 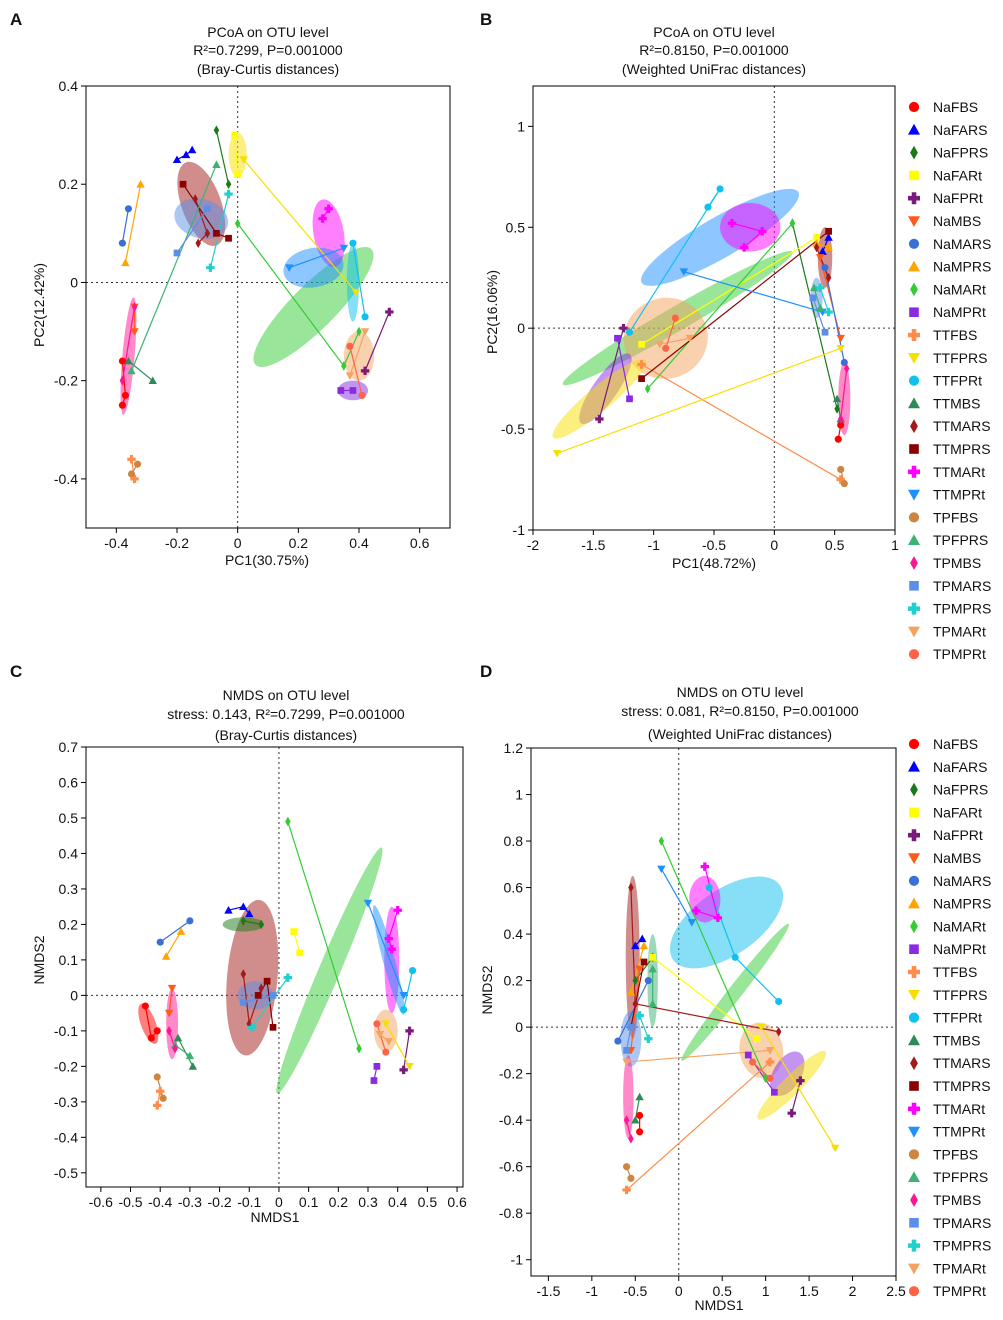 I want to click on point-NaFPRS, so click(x=261, y=924).